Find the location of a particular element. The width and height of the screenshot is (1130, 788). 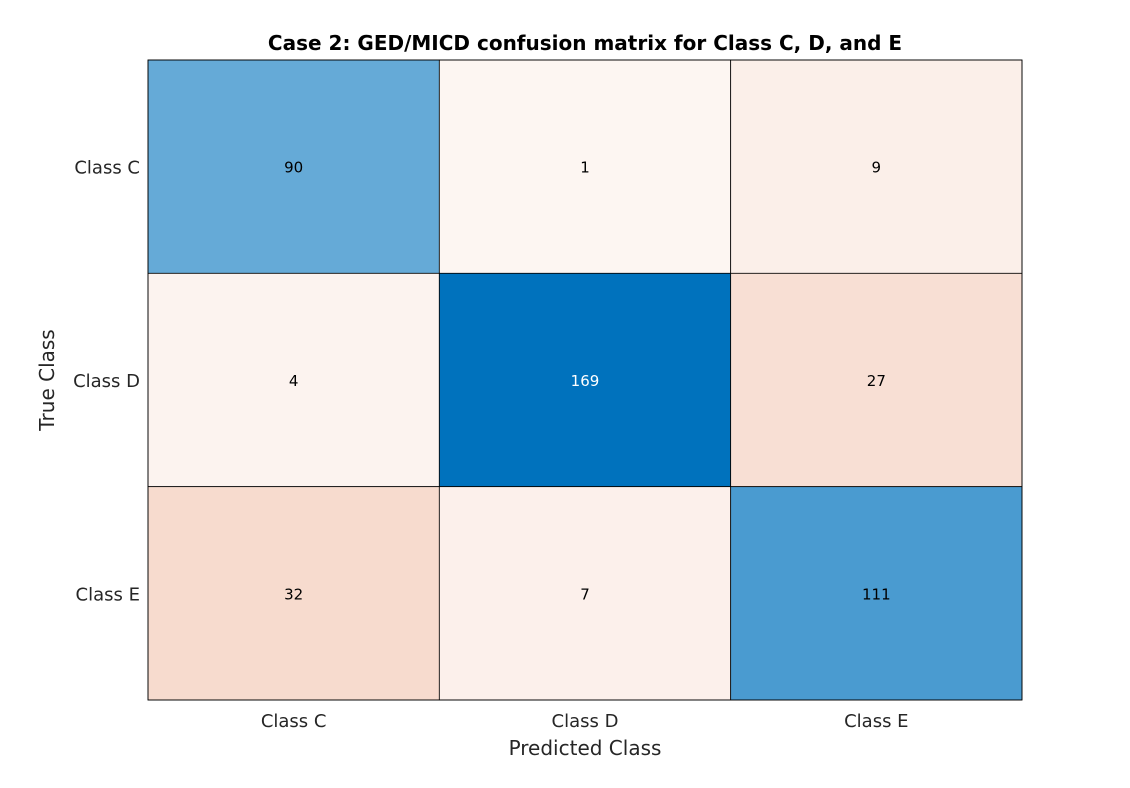

matrix-cell-value: 27 is located at coordinates (876, 381).